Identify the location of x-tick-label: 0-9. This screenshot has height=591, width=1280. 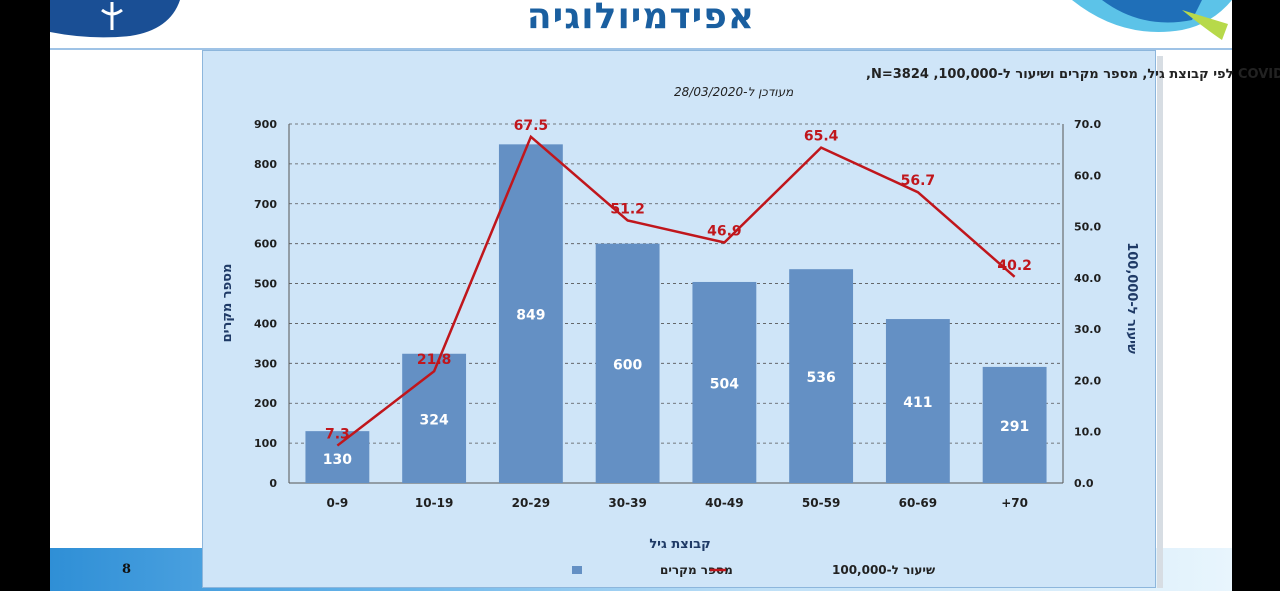
(338, 503).